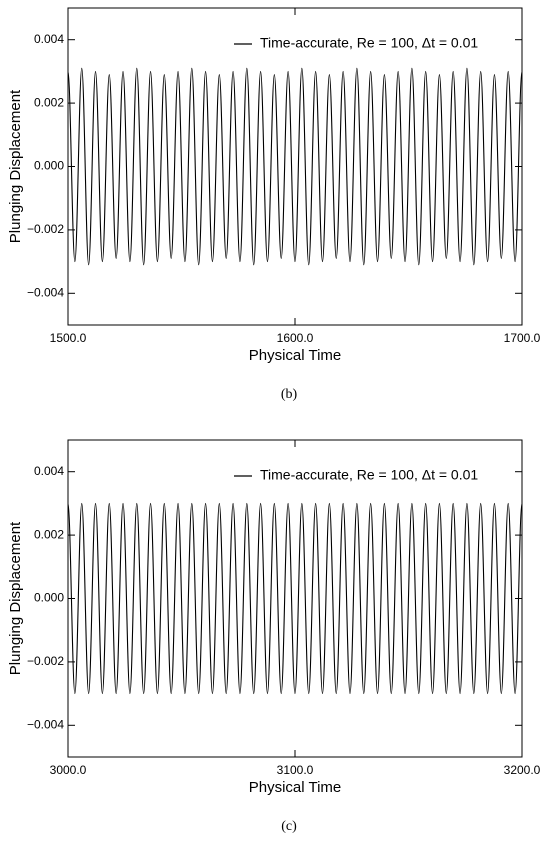 The width and height of the screenshot is (550, 841). What do you see at coordinates (289, 826) in the screenshot?
I see `caption: (c)` at bounding box center [289, 826].